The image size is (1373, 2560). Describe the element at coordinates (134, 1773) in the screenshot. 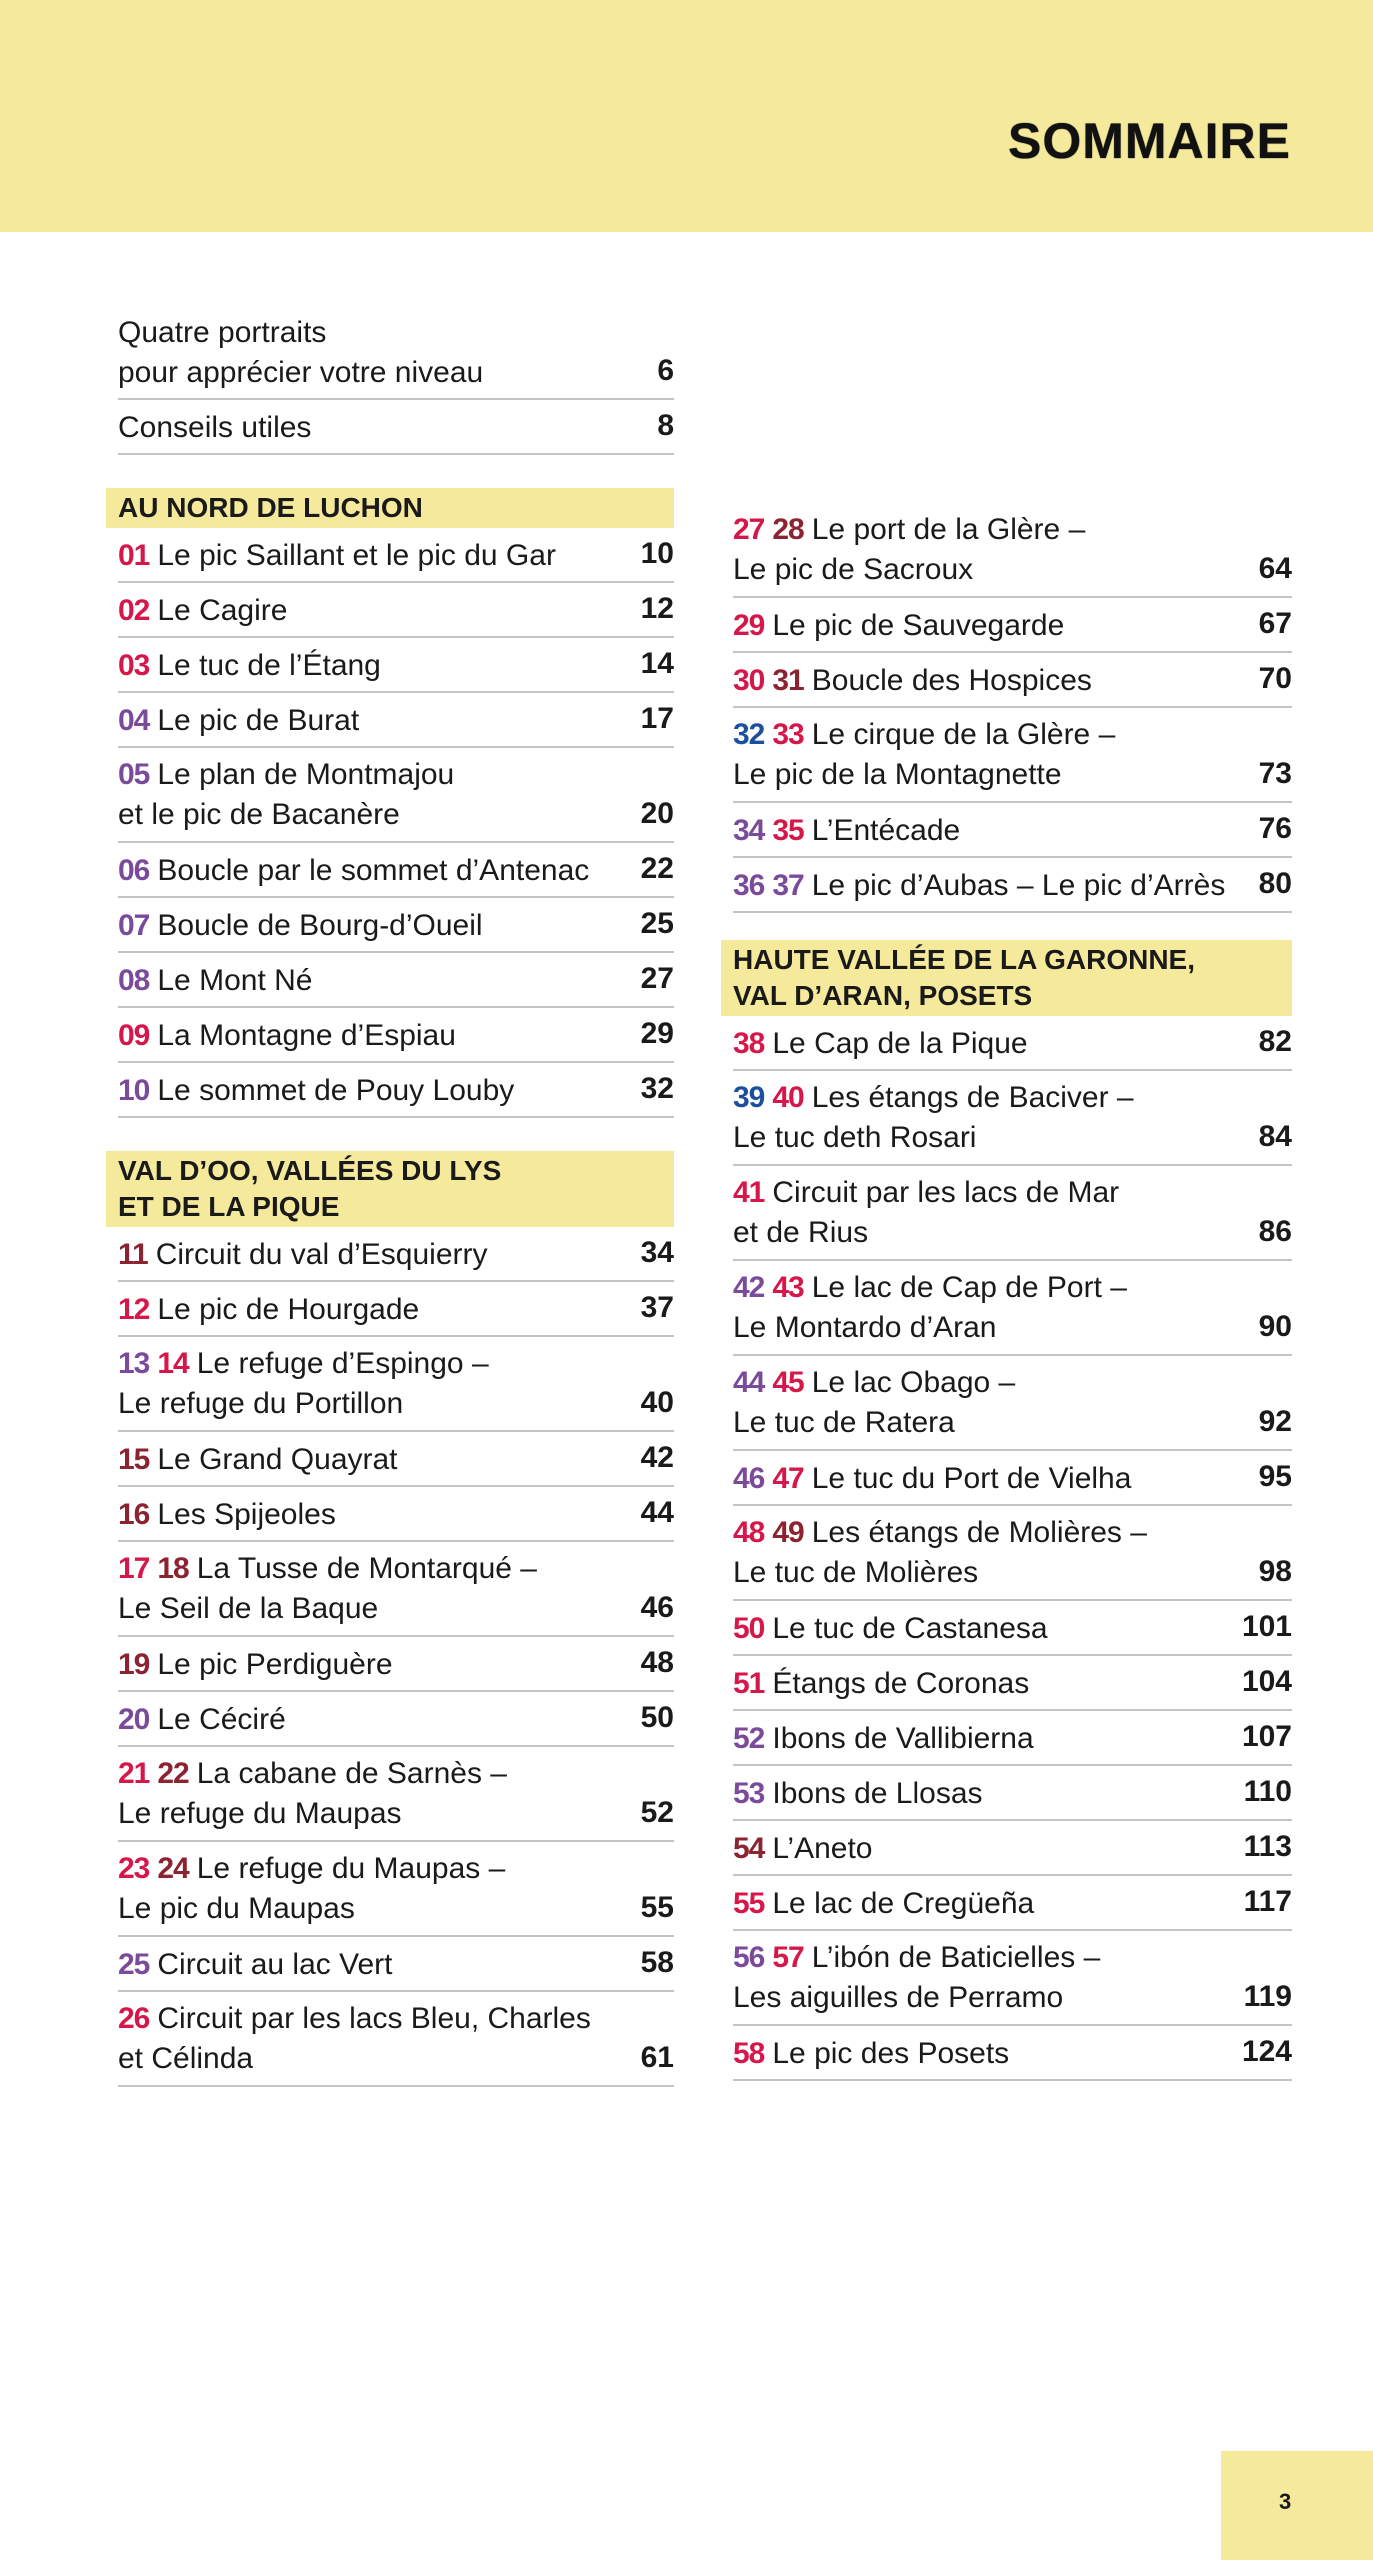

I see `route-number: 21` at that location.